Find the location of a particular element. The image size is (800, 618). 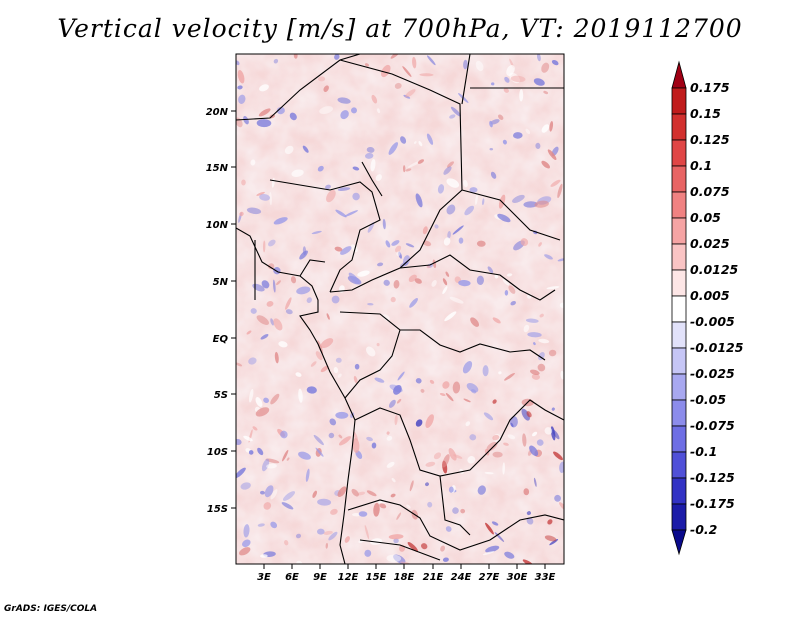

lat-tick-5s: 5S is located at coordinates (221, 395).